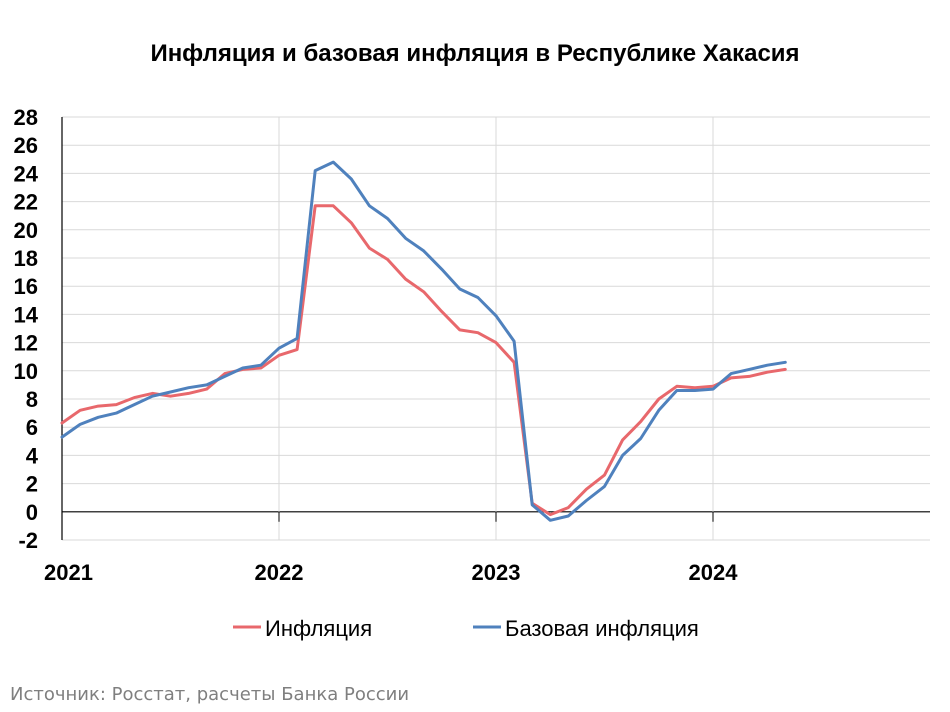  I want to click on y-tick-label: 6, so click(32, 427).